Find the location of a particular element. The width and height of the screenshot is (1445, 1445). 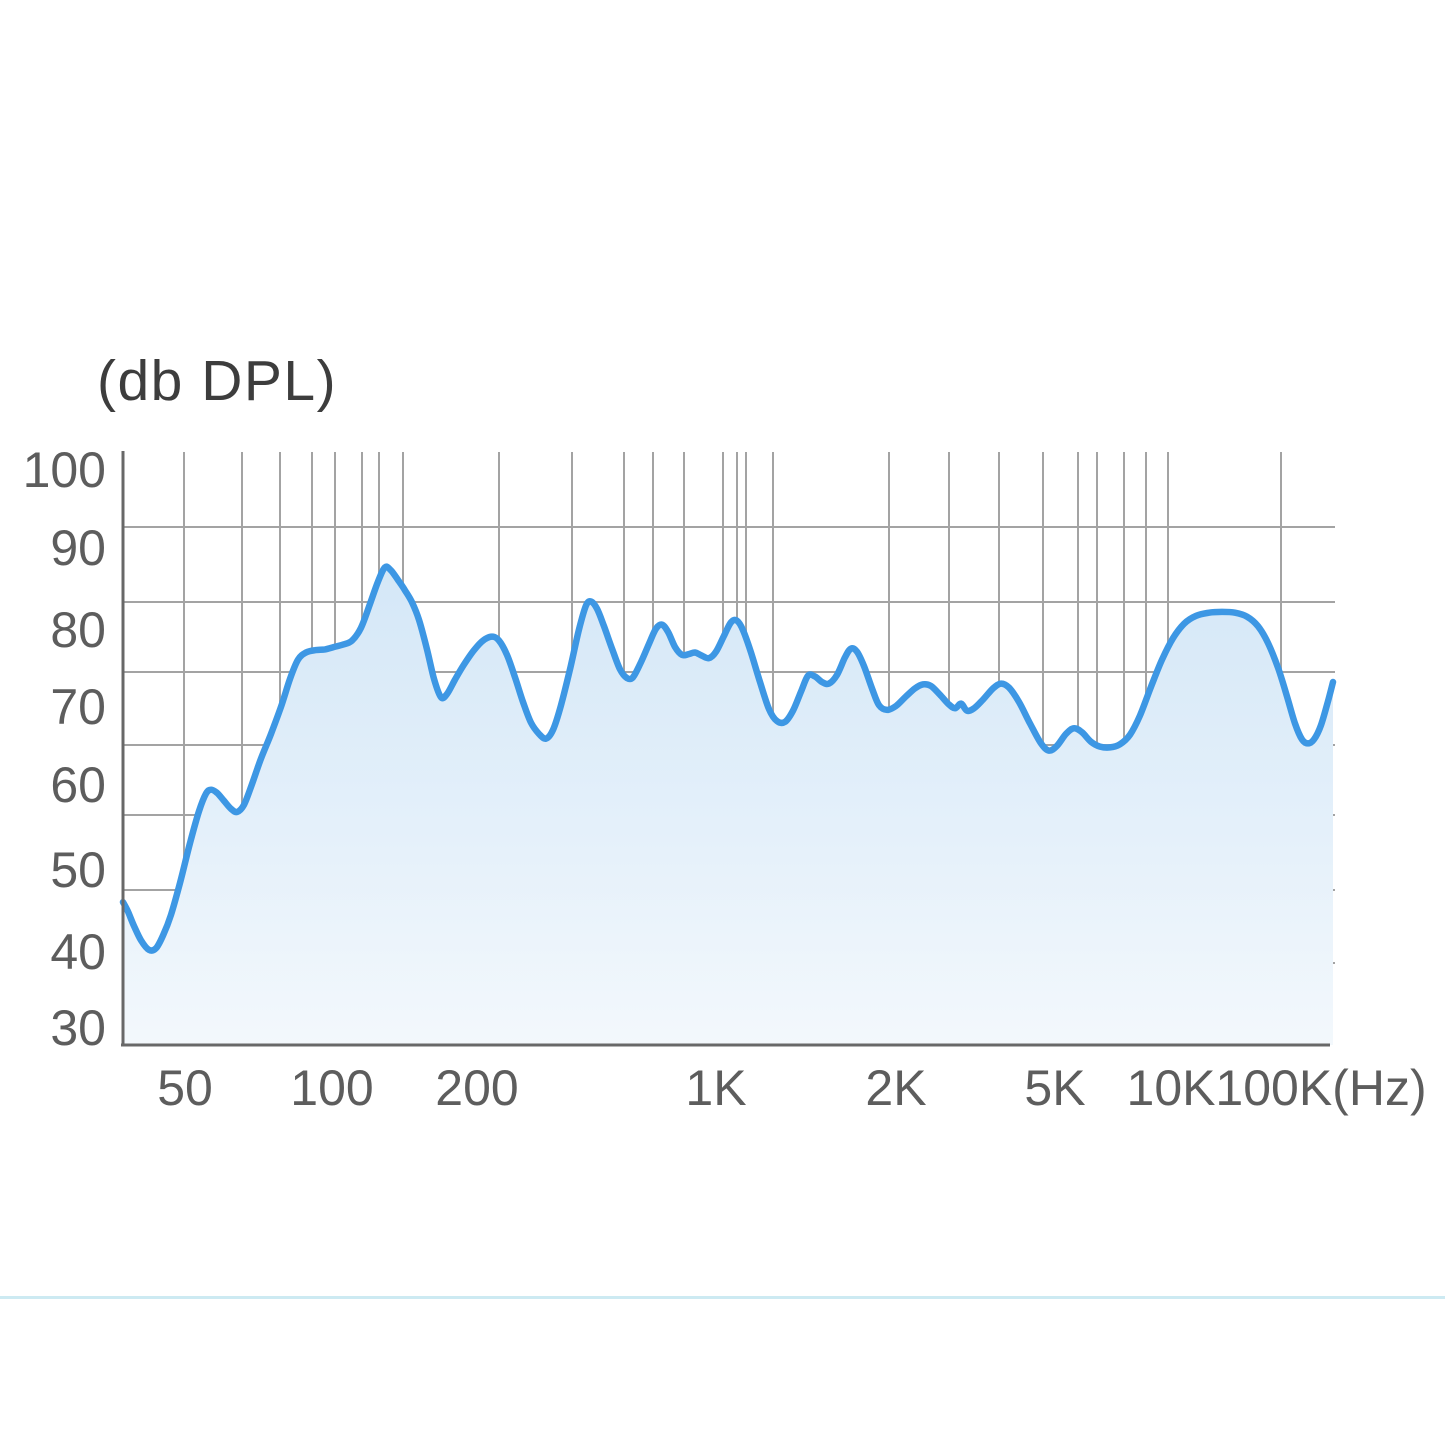

x-tick-label: 100 is located at coordinates (331, 1088).